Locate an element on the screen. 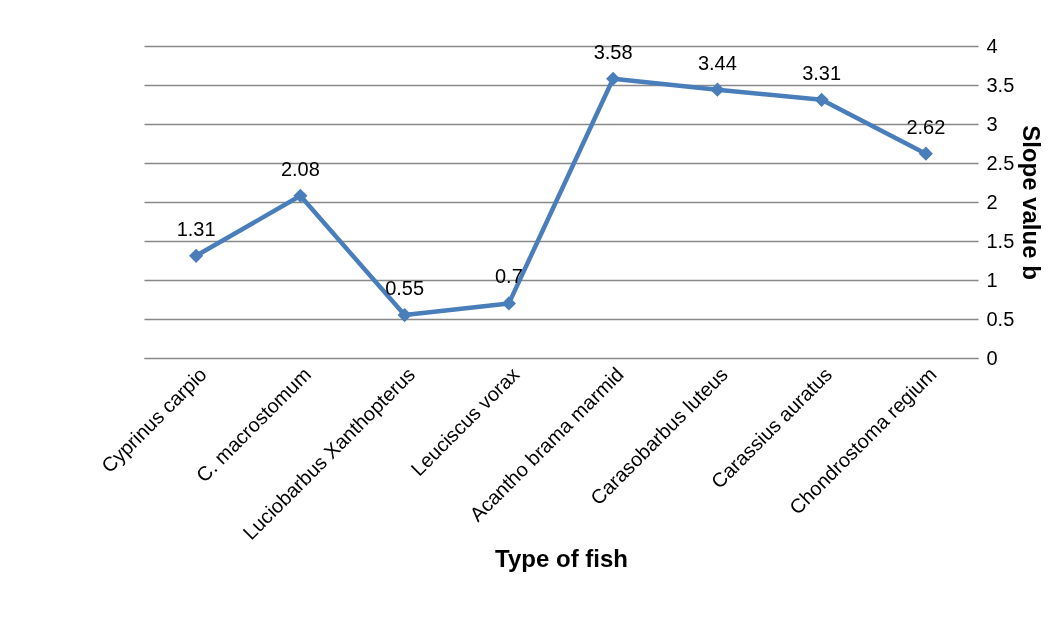 The image size is (1056, 623). y2-tick-label: 0.5 is located at coordinates (1000, 318).